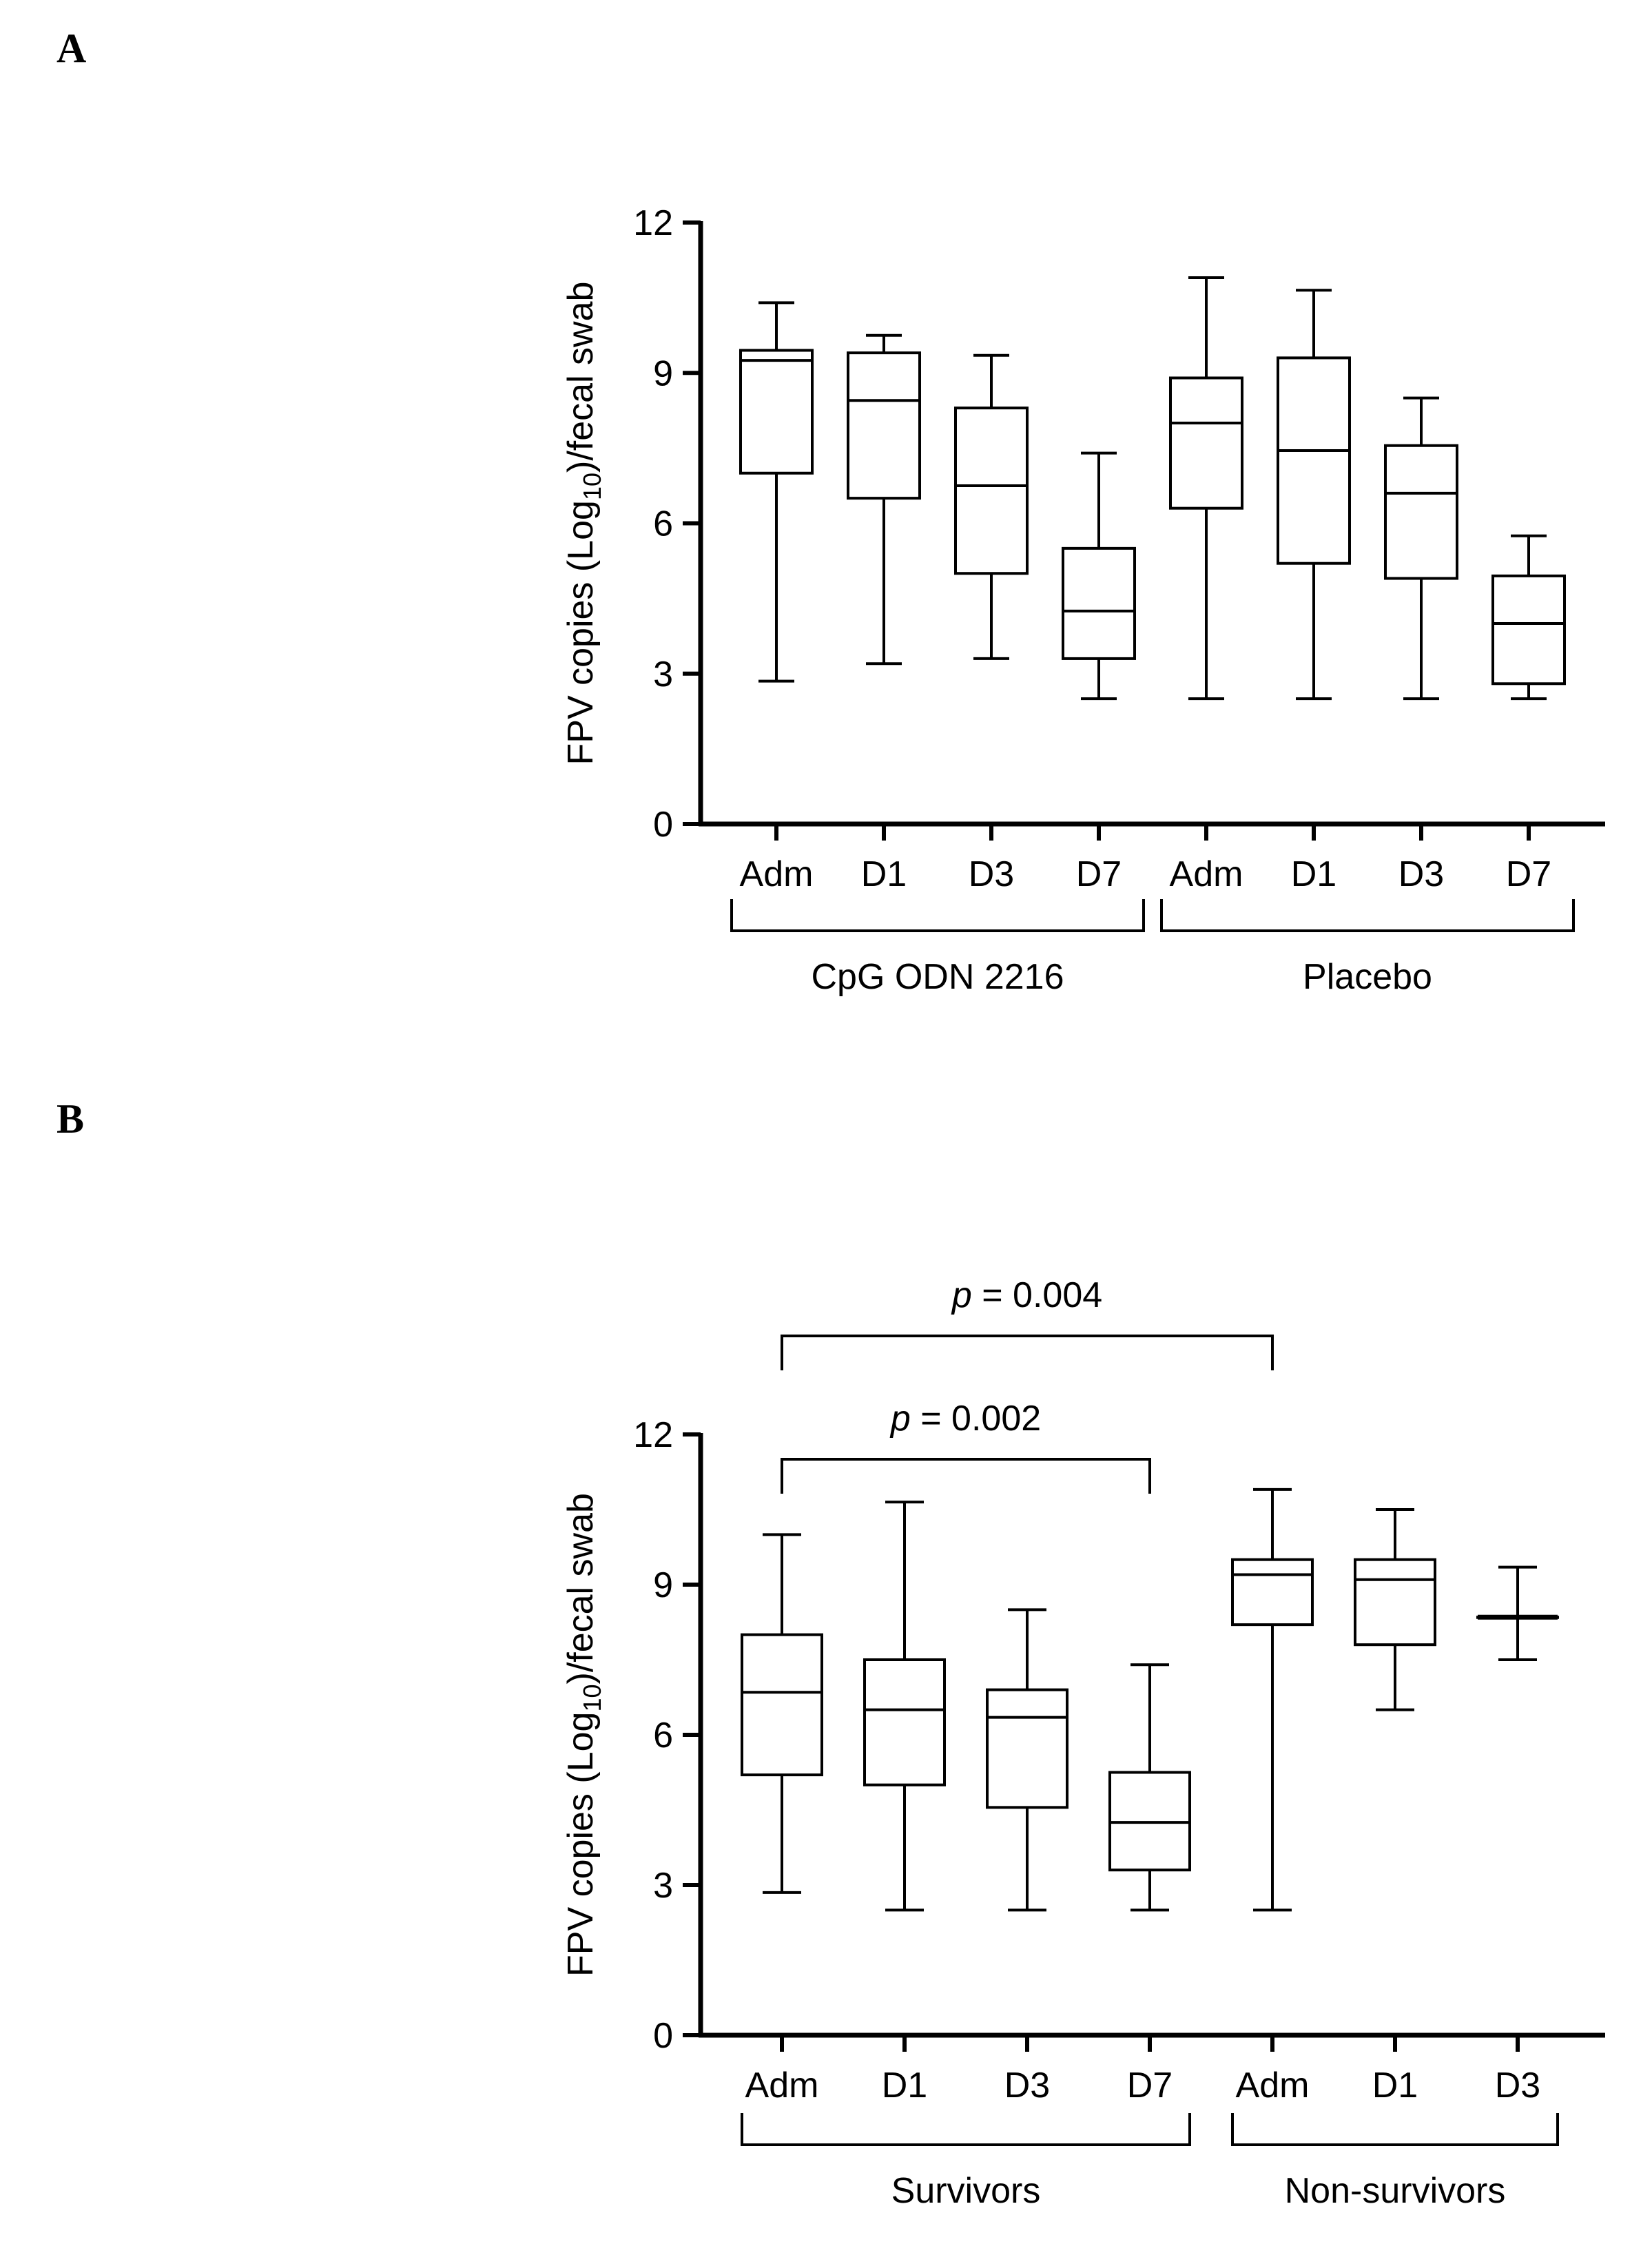 This screenshot has height=2255, width=1652. I want to click on p-value-label: p = 0.002, so click(965, 1419).